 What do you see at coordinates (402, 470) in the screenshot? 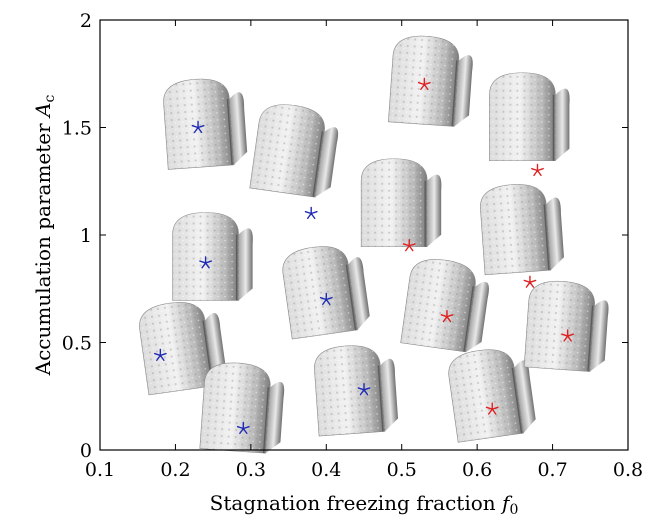
I see `x-tick-label: 0.5` at bounding box center [402, 470].